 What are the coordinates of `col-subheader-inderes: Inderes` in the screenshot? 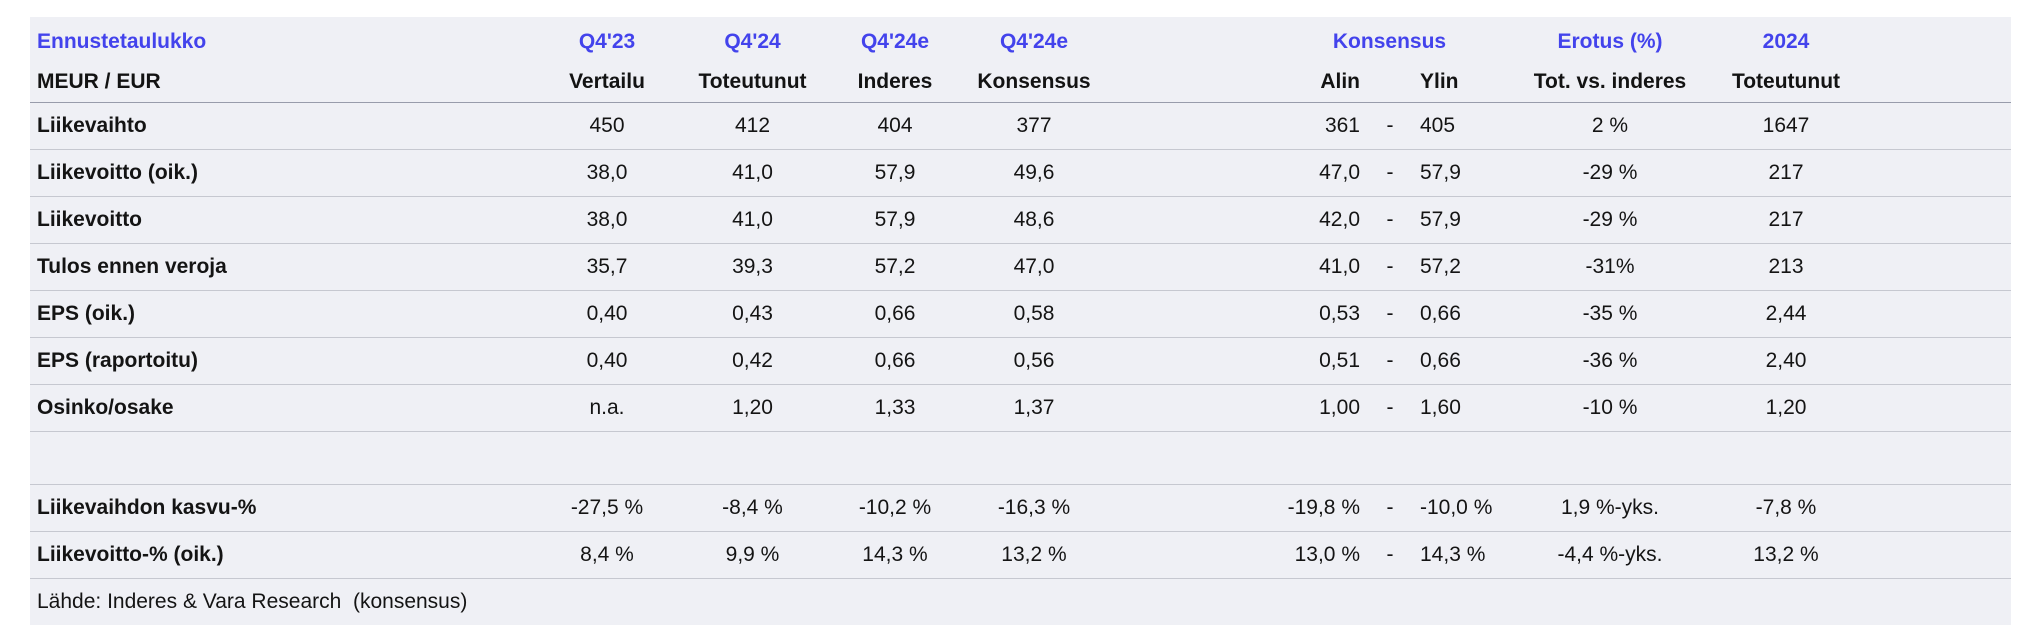 It's located at (895, 81).